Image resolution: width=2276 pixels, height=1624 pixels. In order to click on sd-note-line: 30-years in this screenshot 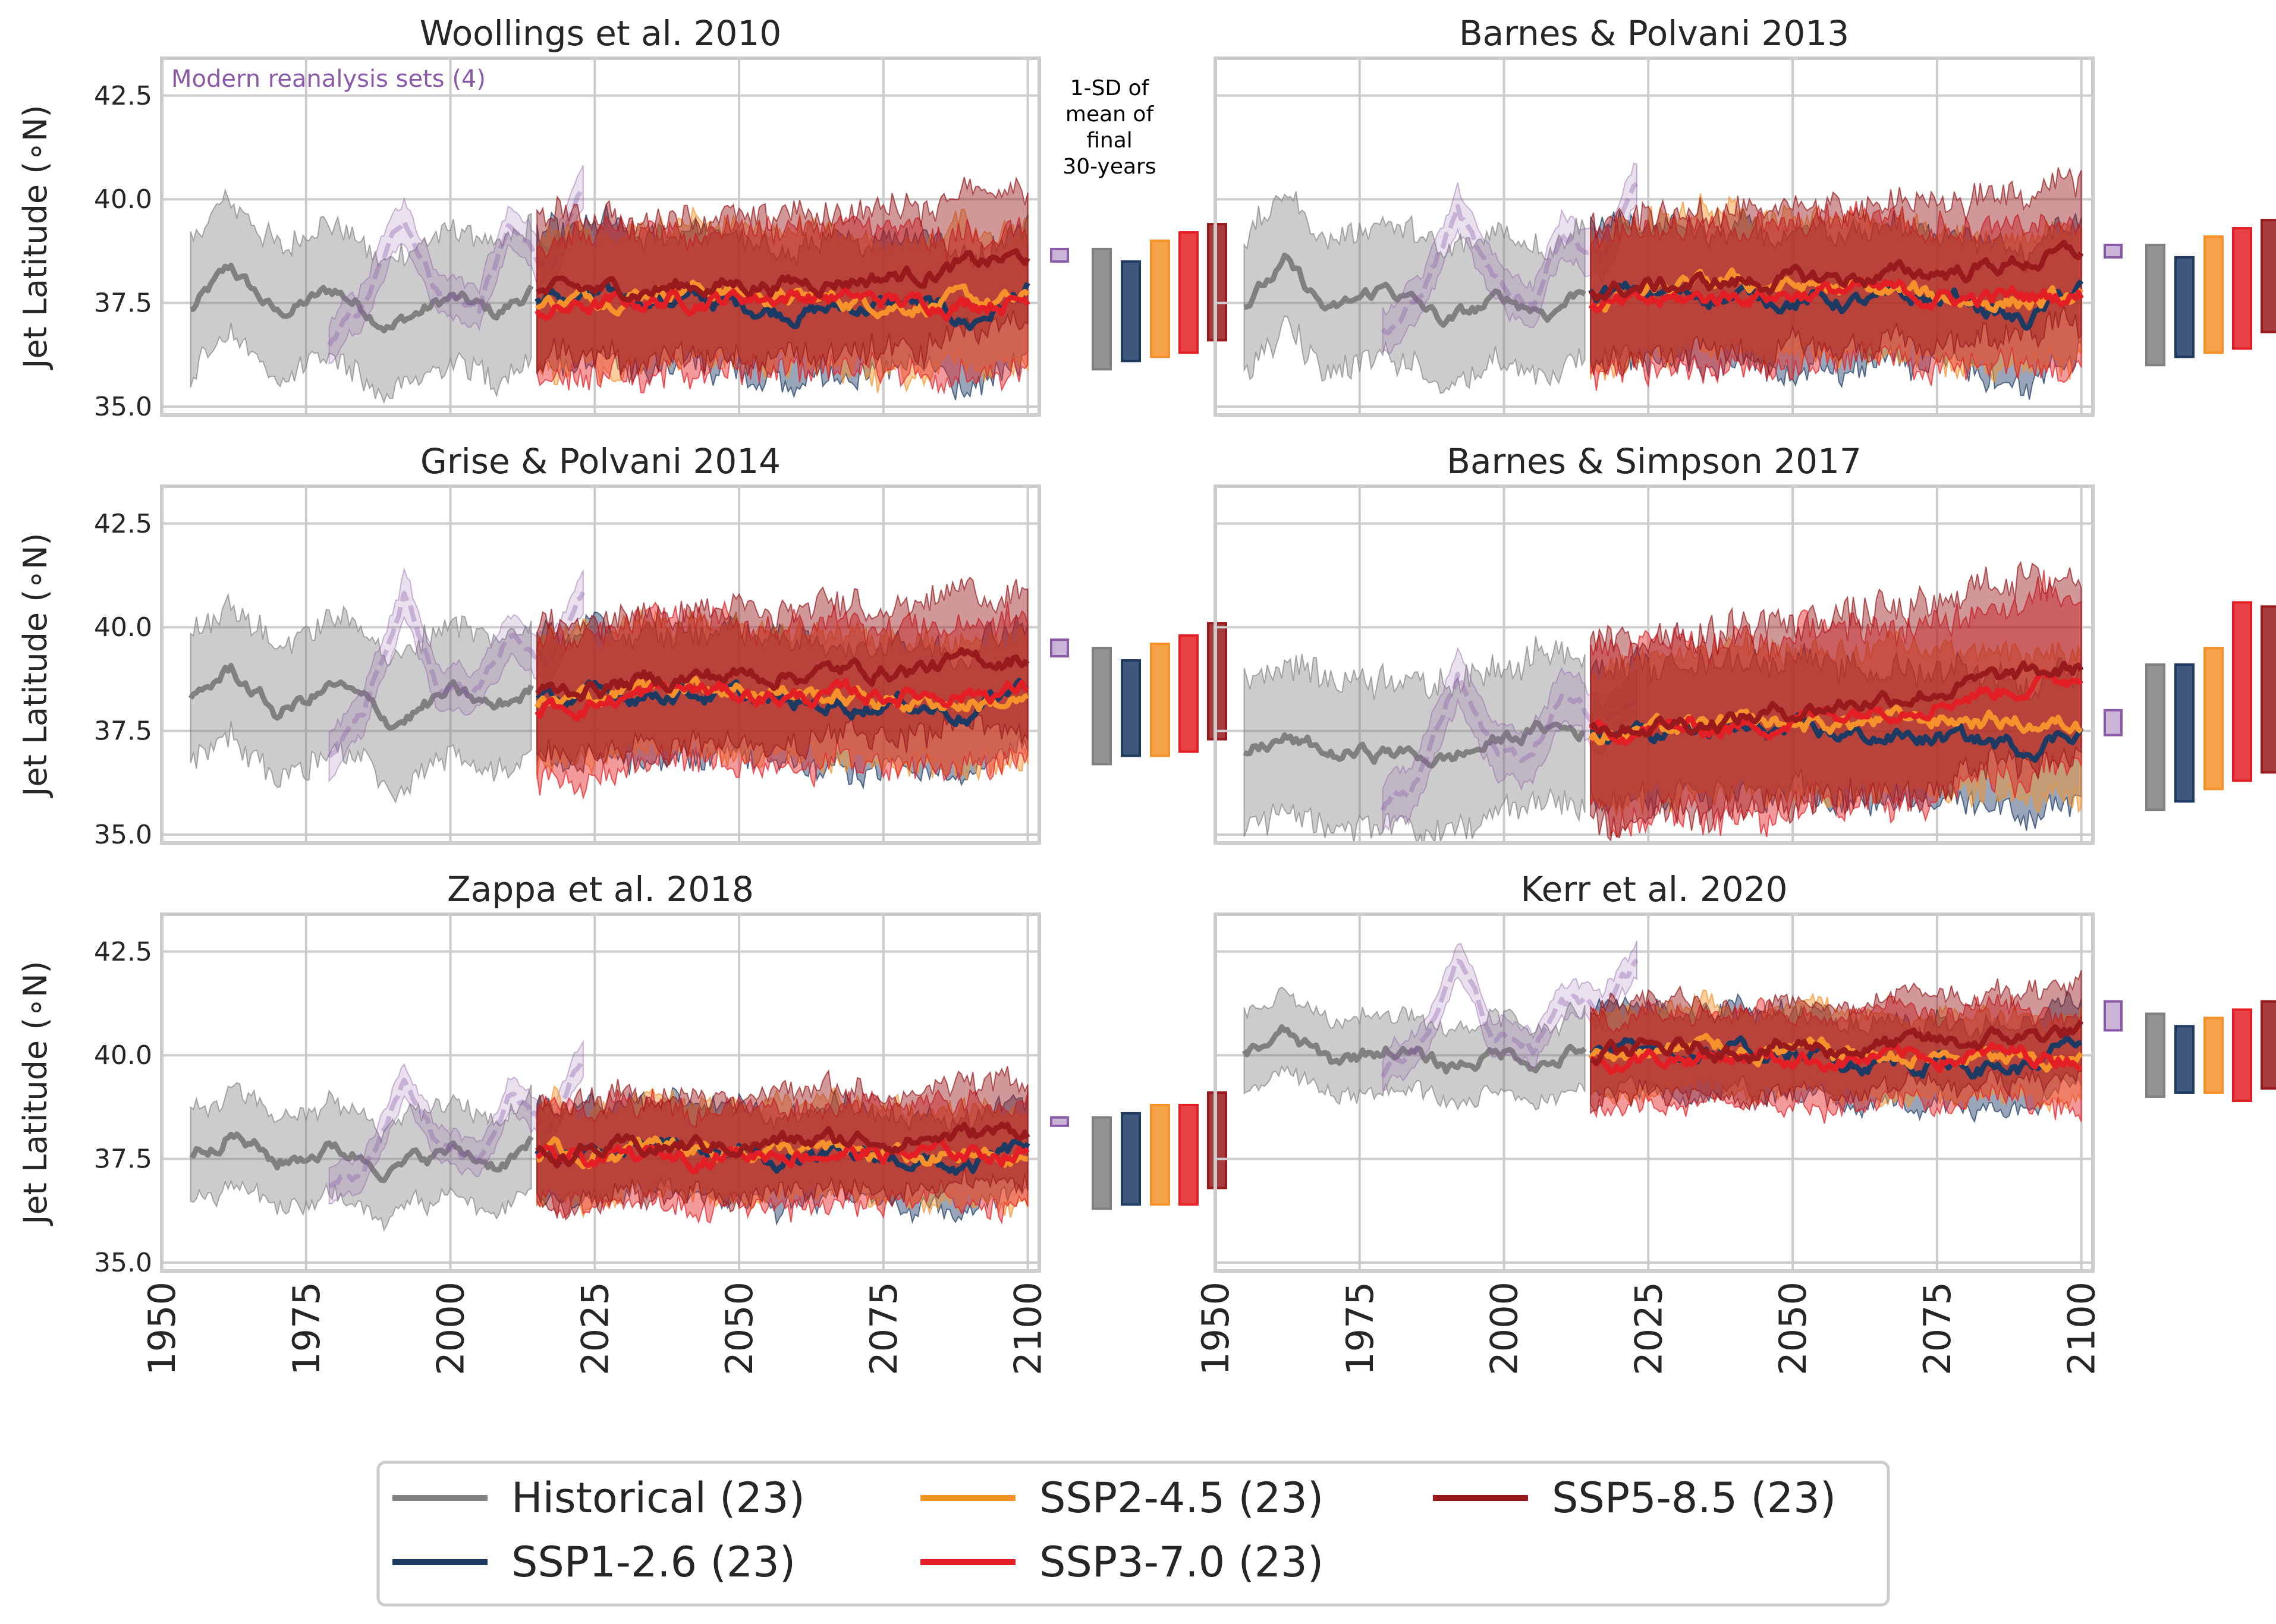, I will do `click(1109, 167)`.